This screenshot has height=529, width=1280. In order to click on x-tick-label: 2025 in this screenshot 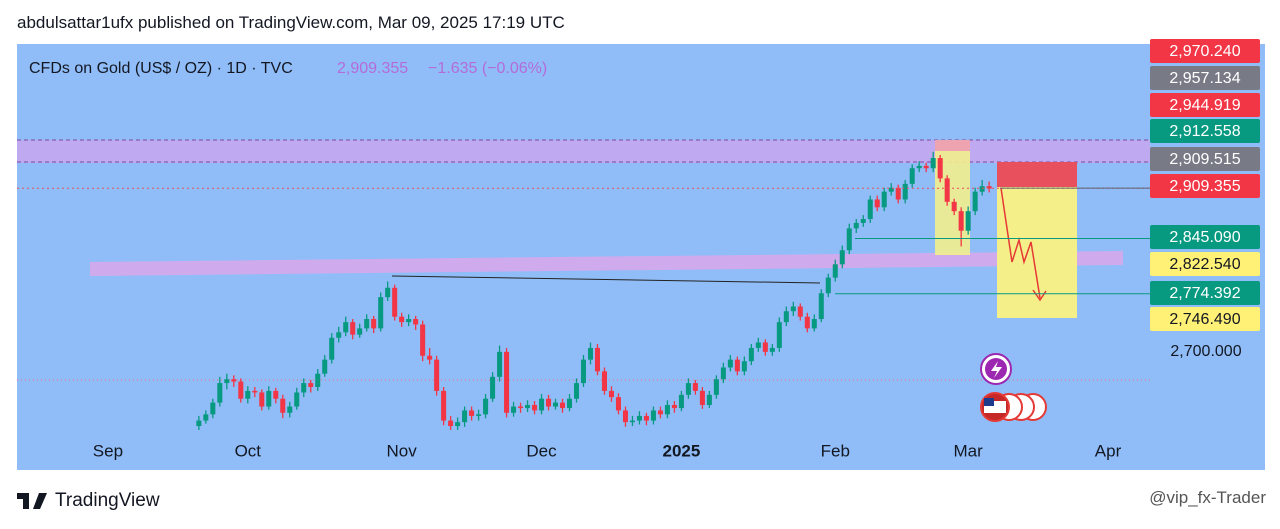, I will do `click(681, 450)`.